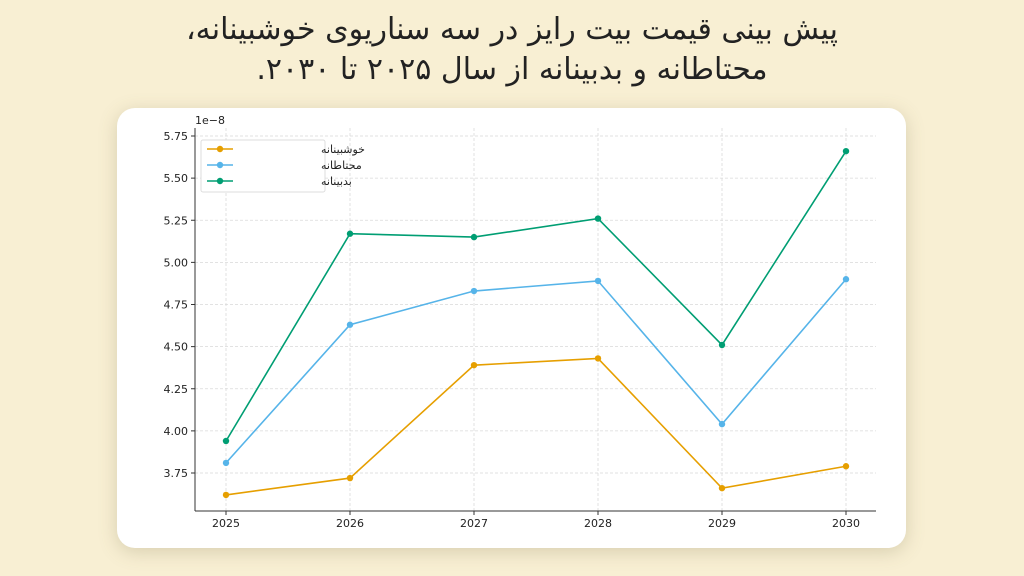 The height and width of the screenshot is (576, 1024). What do you see at coordinates (176, 178) in the screenshot?
I see `y-tick-label: 5.50` at bounding box center [176, 178].